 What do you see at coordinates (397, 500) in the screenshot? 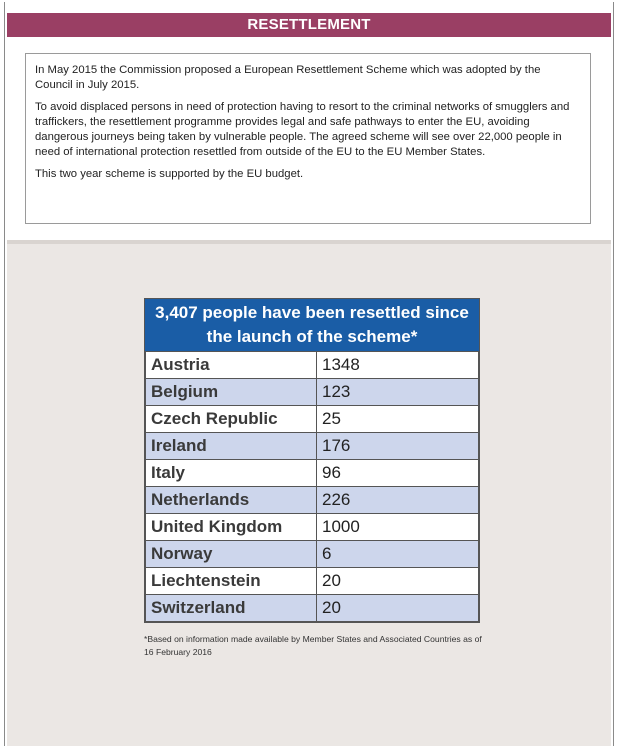
I see `value-cell: 226` at bounding box center [397, 500].